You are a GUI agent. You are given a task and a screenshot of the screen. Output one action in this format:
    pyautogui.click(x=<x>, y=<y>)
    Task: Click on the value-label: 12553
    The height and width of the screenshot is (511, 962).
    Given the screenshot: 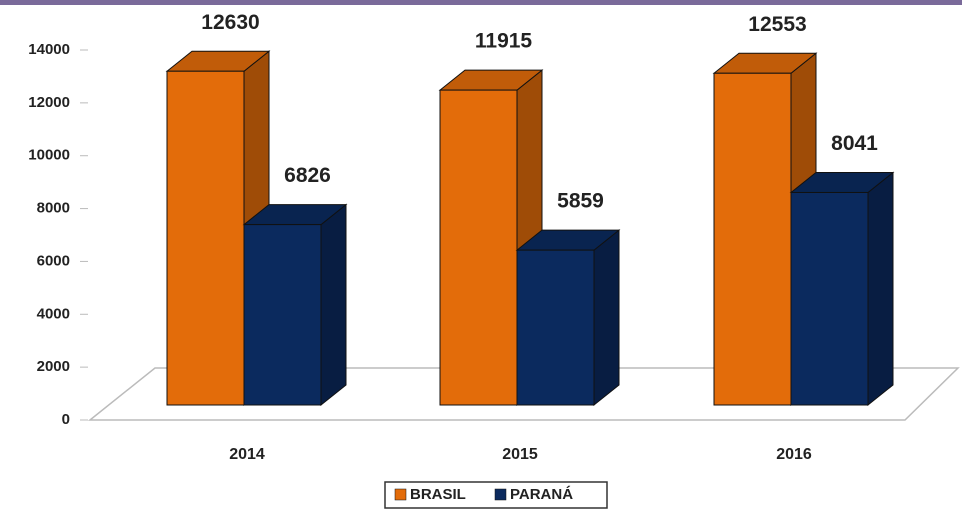 What is the action you would take?
    pyautogui.click(x=777, y=24)
    